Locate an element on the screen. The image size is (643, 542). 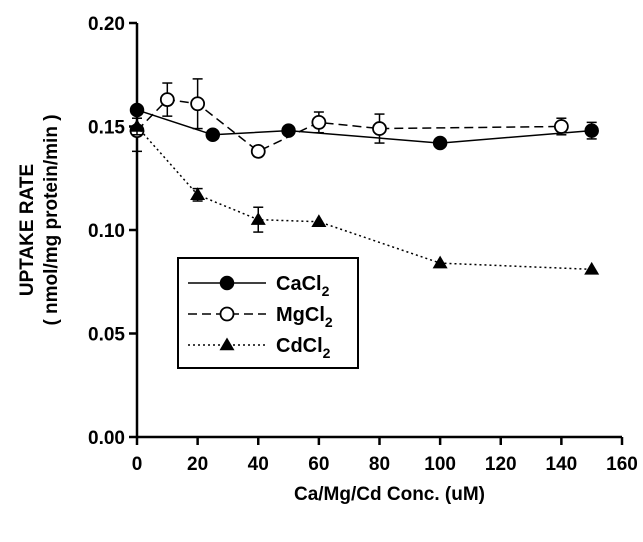
legend-label: CaCl2 is located at coordinates (303, 286).